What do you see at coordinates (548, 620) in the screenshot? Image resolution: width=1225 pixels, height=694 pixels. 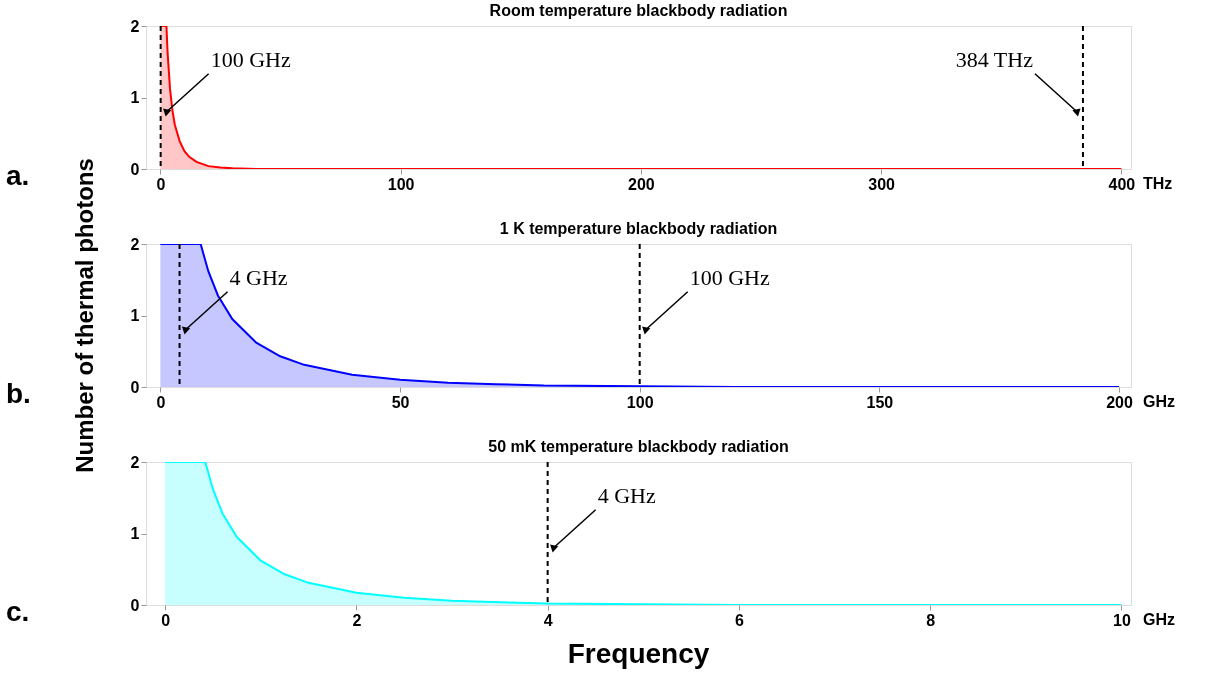 I see `x-tick-label: 4` at bounding box center [548, 620].